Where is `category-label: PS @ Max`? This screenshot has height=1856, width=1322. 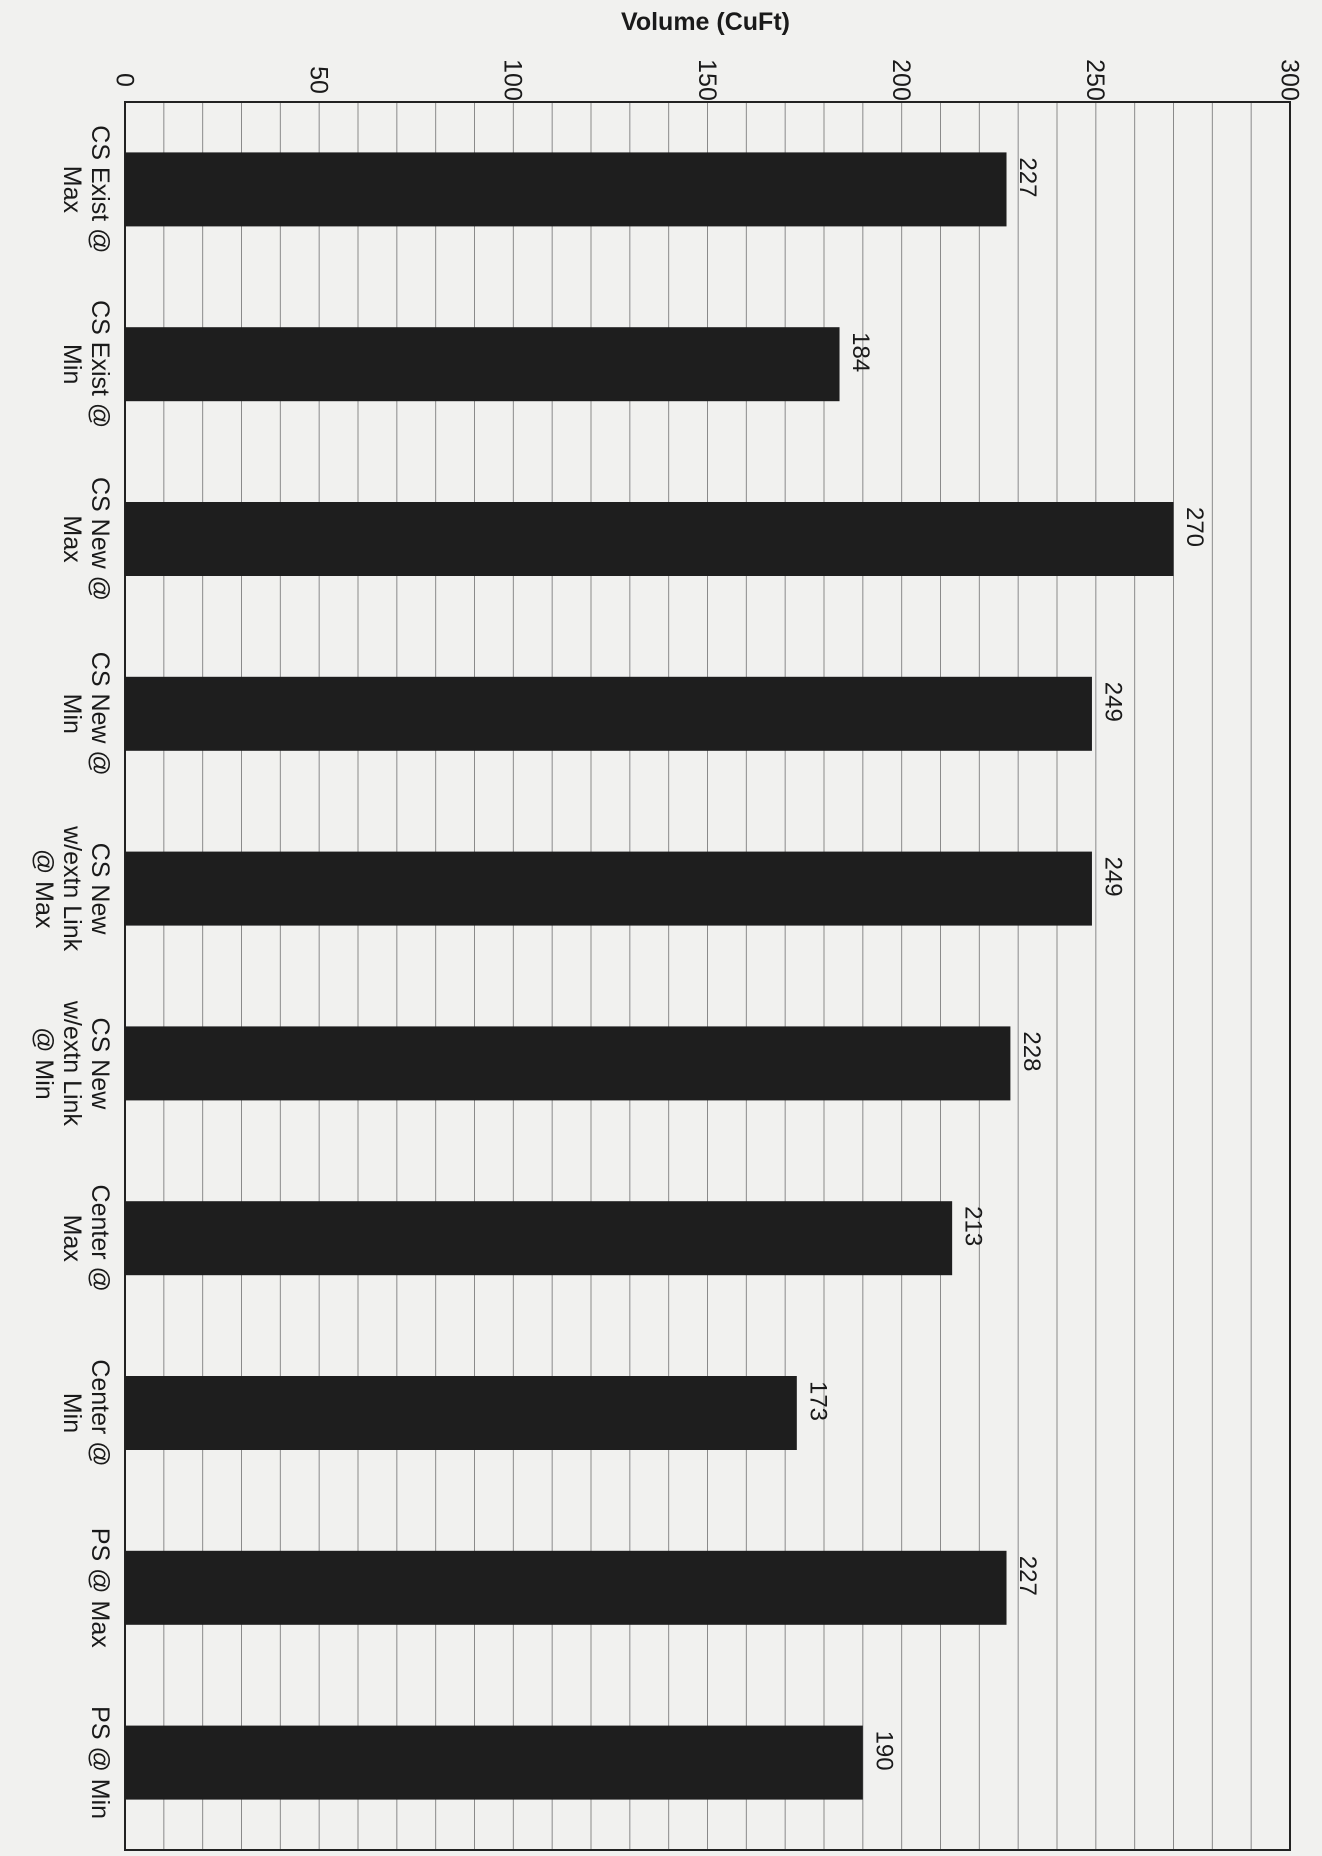 category-label: PS @ Max is located at coordinates (100, 1588).